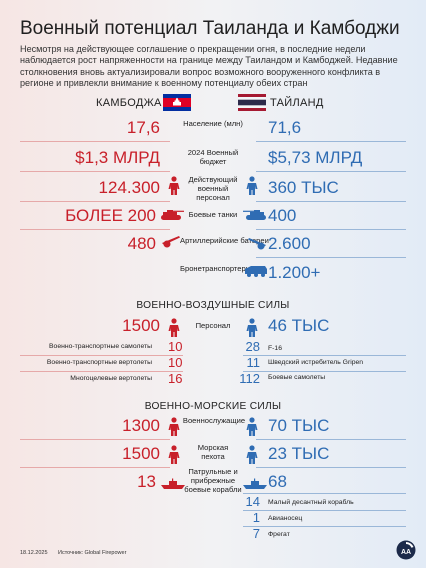 Image resolution: width=426 pixels, height=568 pixels. What do you see at coordinates (224, 240) in the screenshot?
I see `artillery-label: Артиллерийские батареи` at bounding box center [224, 240].